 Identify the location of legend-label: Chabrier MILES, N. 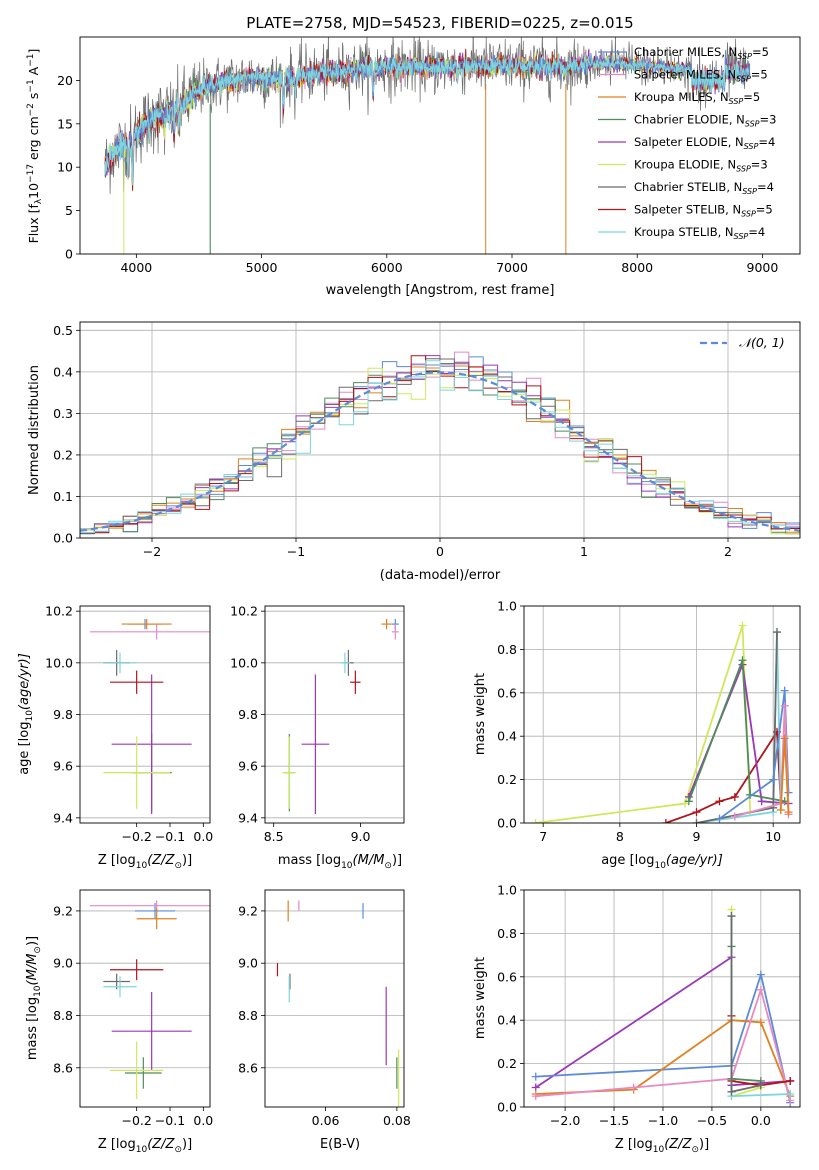
(685, 52).